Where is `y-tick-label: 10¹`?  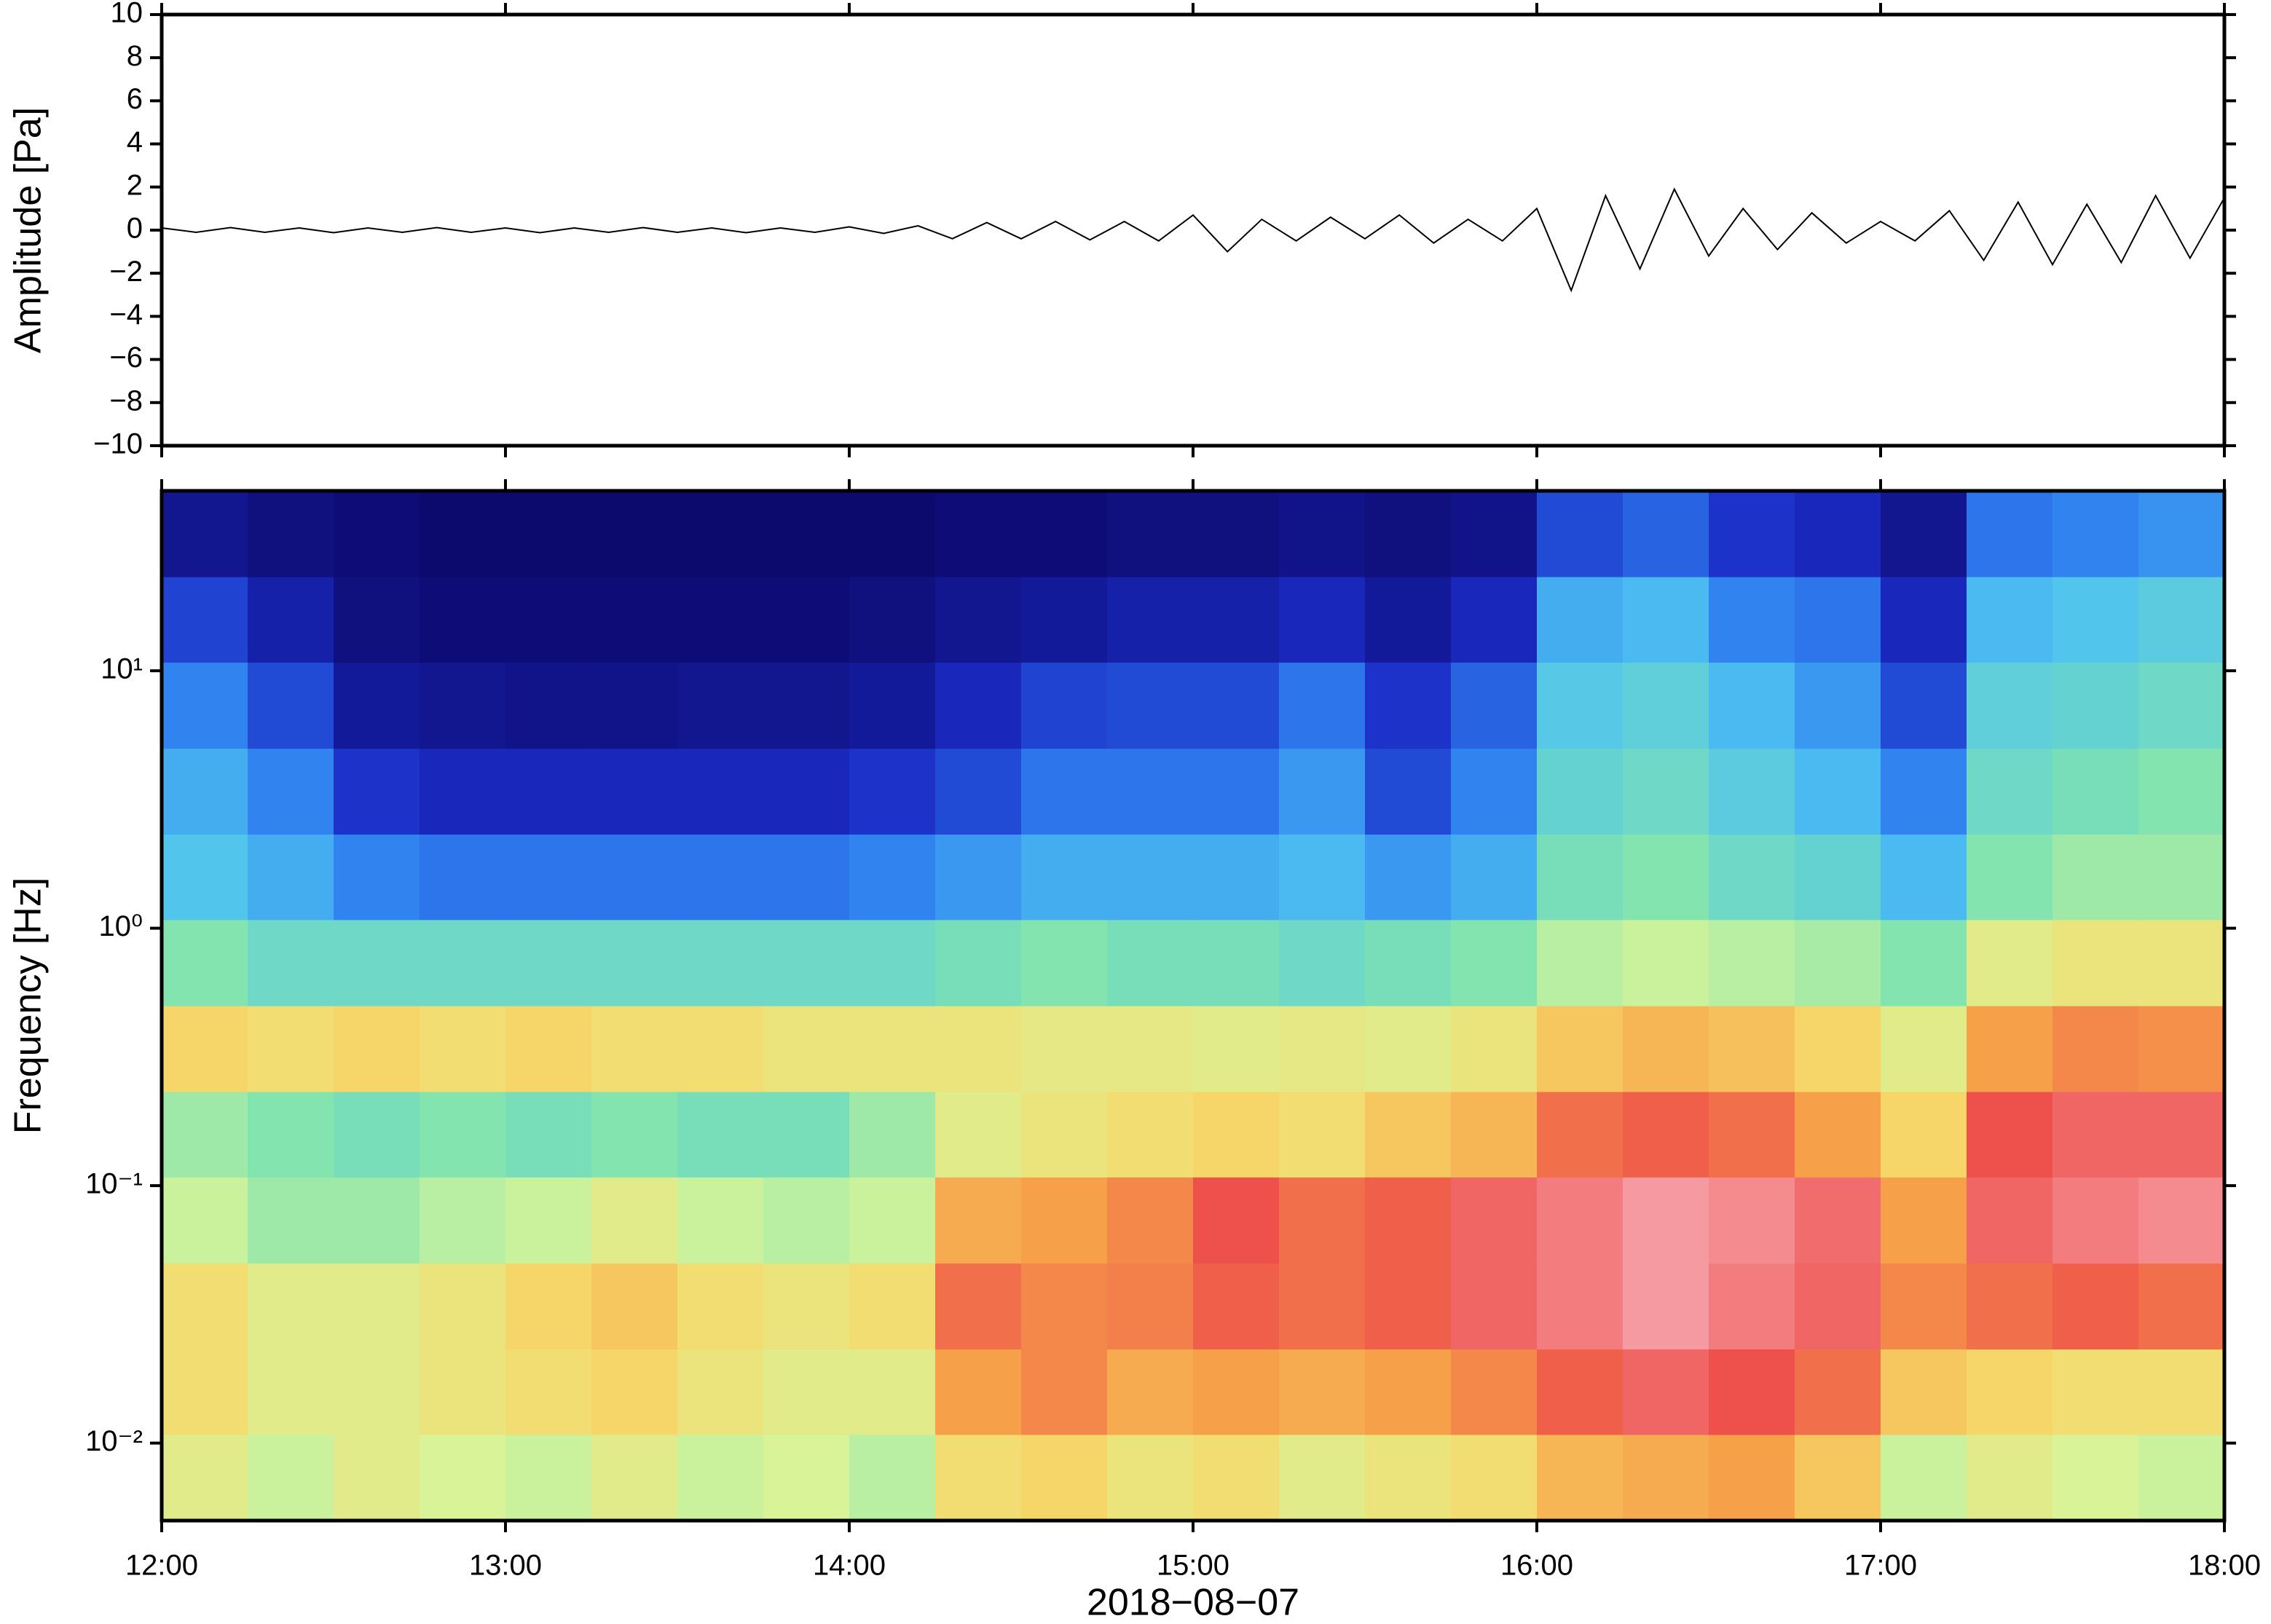 y-tick-label: 10¹ is located at coordinates (122, 669).